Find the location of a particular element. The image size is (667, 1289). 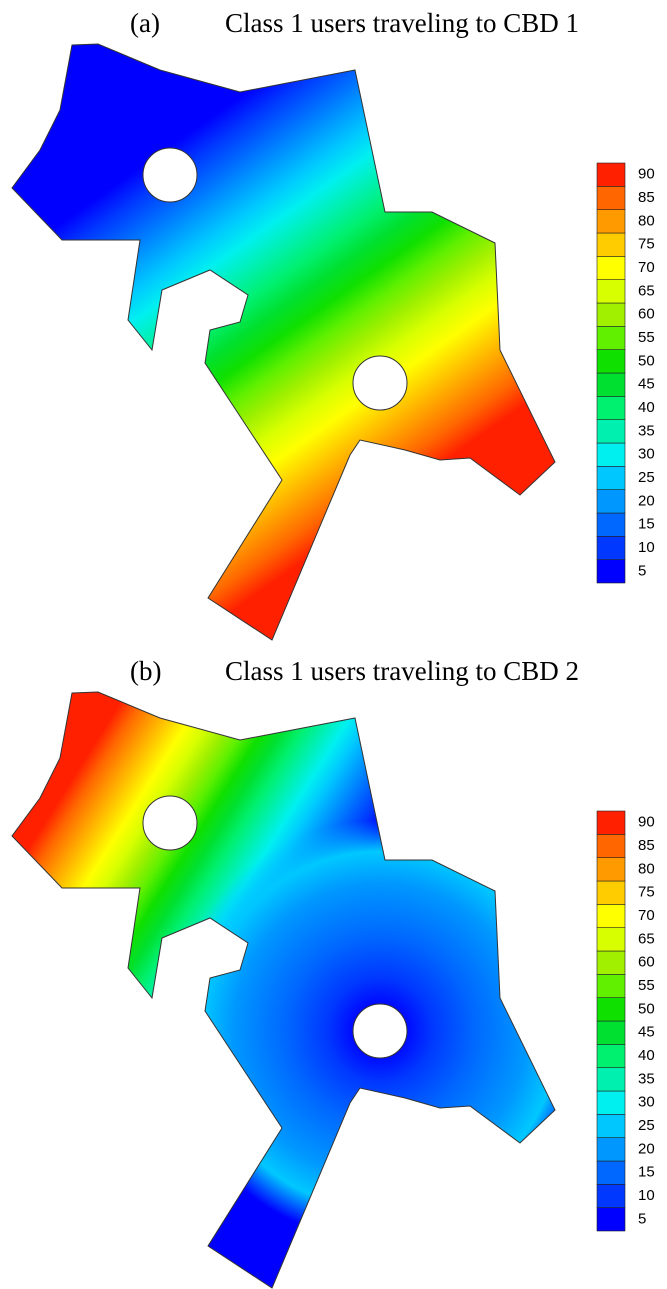

panel-label: (a) is located at coordinates (145, 23).